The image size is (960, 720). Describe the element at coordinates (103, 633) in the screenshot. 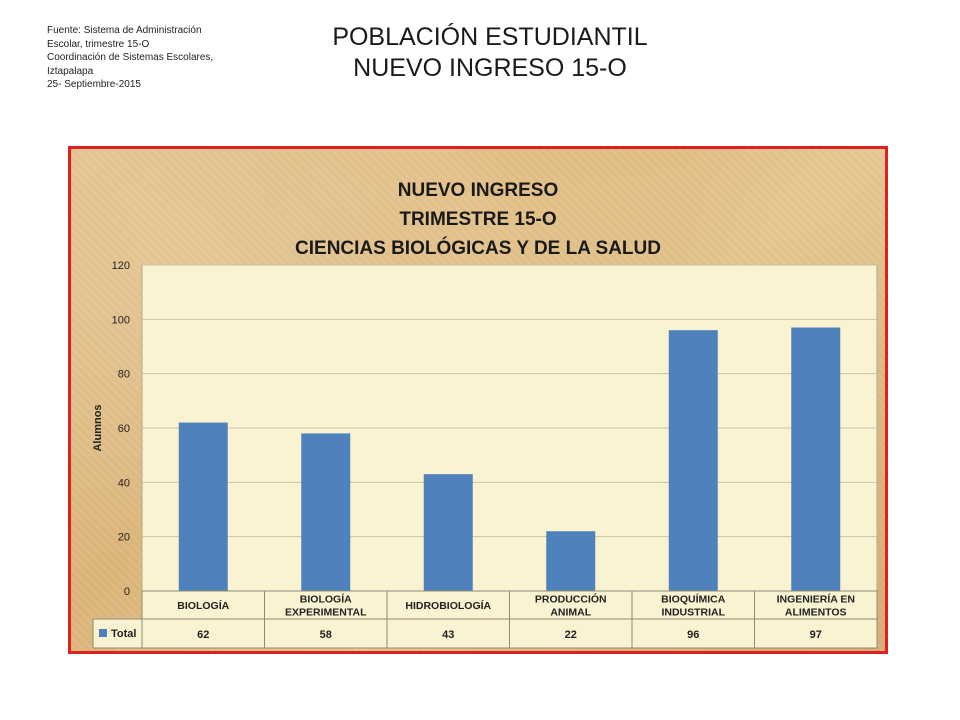

I see `legend-swatch` at that location.